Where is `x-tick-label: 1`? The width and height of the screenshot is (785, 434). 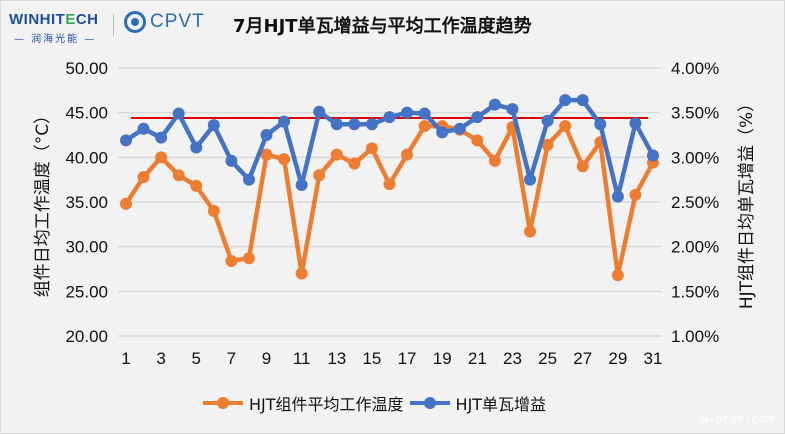
x-tick-label: 1 is located at coordinates (125, 358).